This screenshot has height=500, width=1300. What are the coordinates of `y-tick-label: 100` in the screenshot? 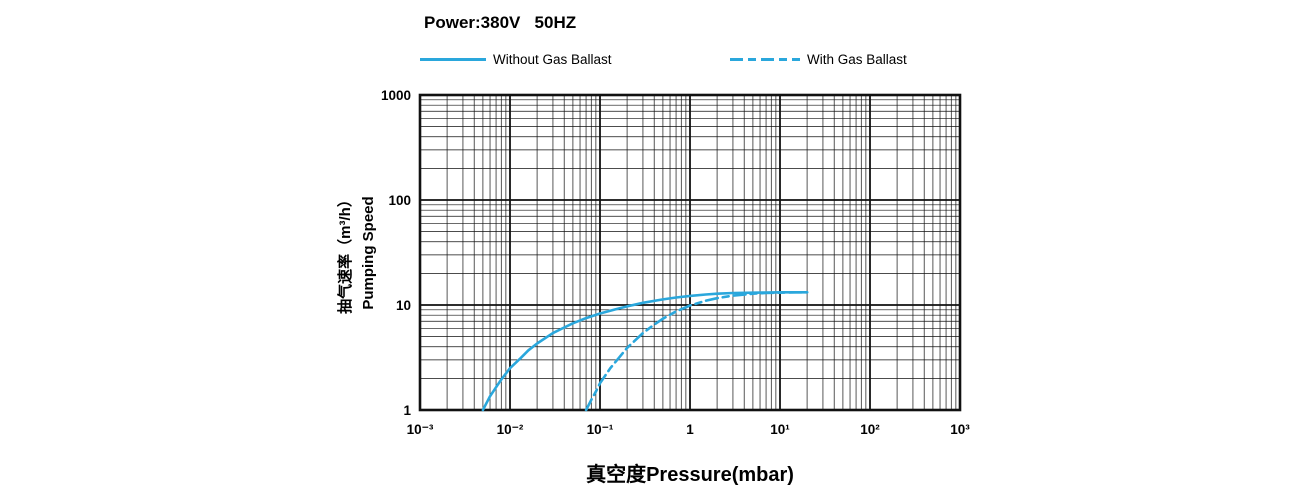 It's located at (399, 200).